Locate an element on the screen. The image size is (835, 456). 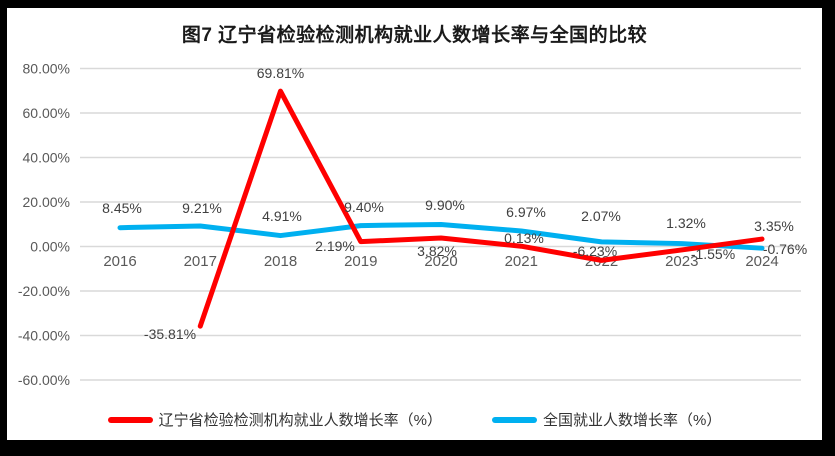
data-label: 8.45% is located at coordinates (122, 208).